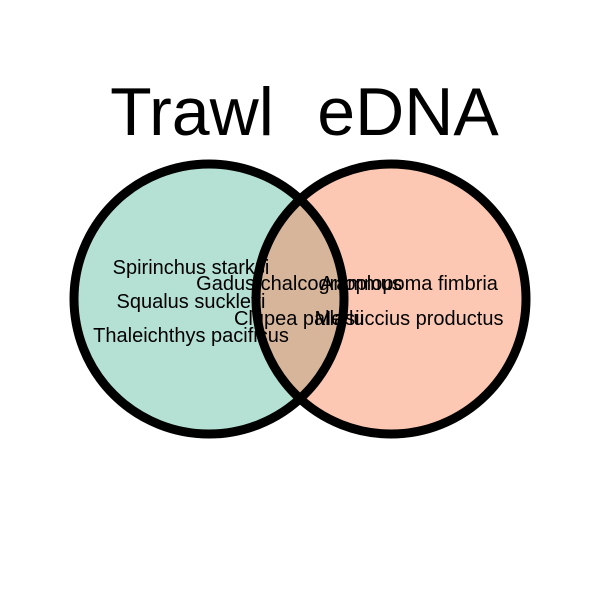 The image size is (600, 600). I want to click on shared-species: Gadus chalcogrammus, so click(299, 284).